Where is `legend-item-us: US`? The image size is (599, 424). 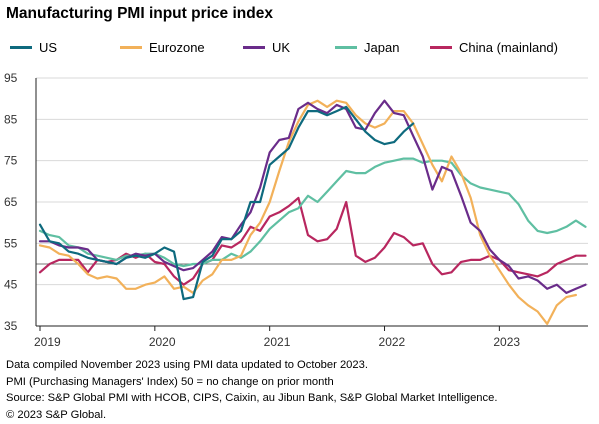 legend-item-us: US is located at coordinates (33, 47).